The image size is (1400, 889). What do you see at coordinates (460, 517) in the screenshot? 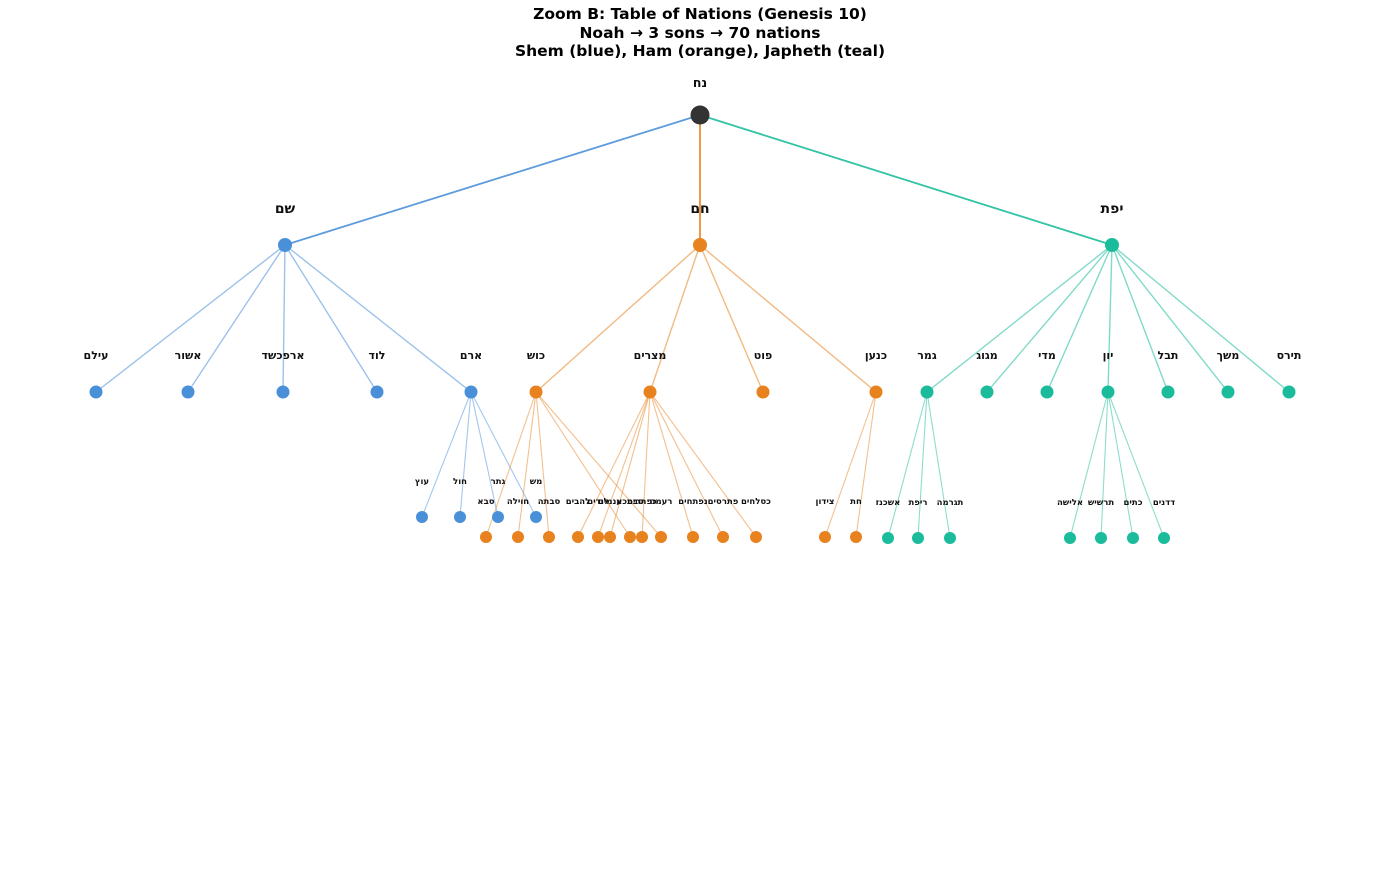
I see `tree-node-hul` at bounding box center [460, 517].